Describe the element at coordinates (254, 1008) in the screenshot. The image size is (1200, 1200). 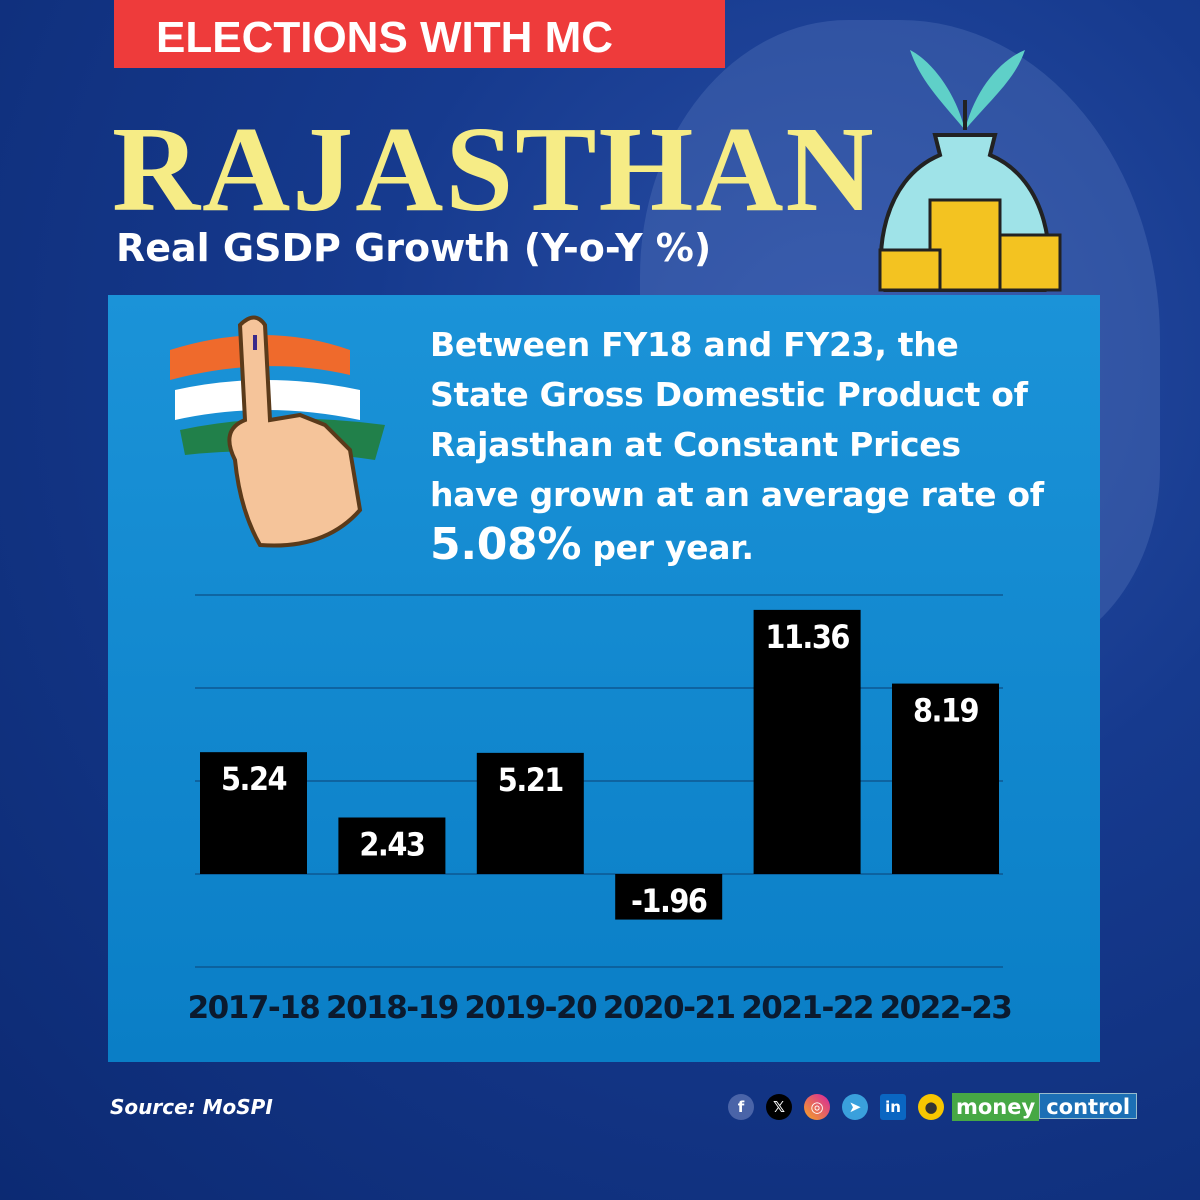
I see `x-tick-label: 2017-18` at that location.